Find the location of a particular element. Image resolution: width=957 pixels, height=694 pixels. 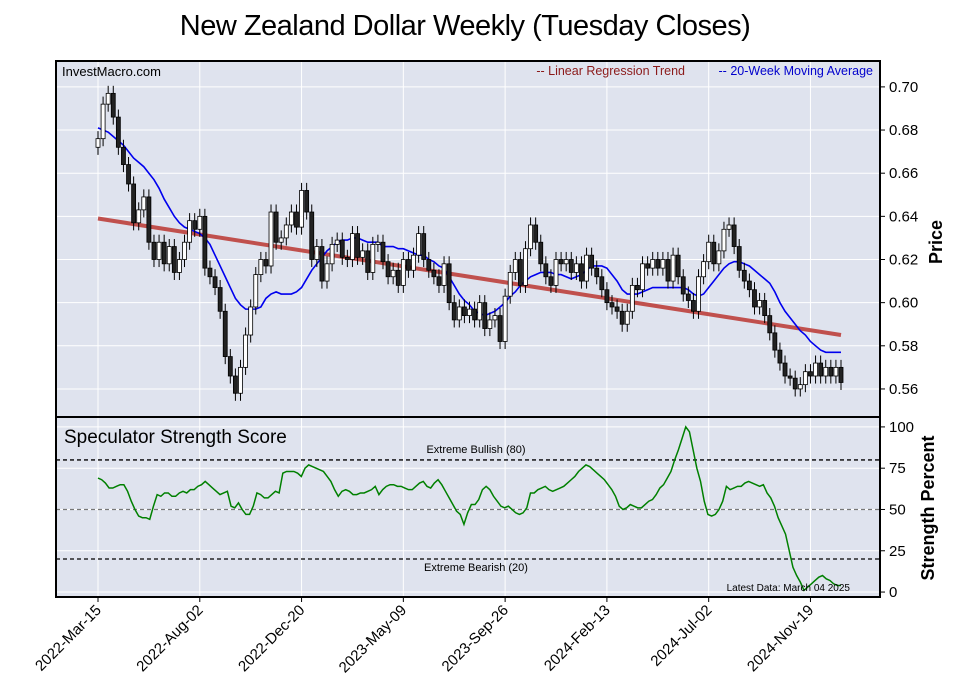

strength-axis-title: Strength Percent is located at coordinates (928, 507).